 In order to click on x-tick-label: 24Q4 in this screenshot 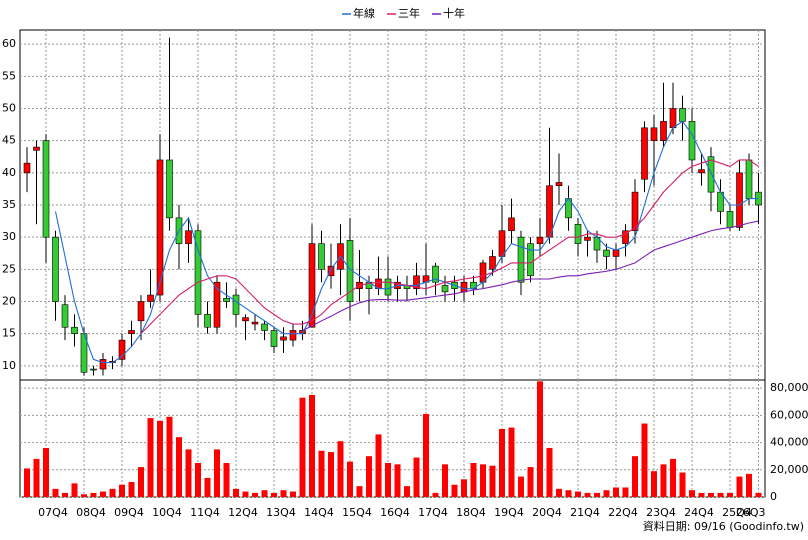, I will do `click(699, 512)`.